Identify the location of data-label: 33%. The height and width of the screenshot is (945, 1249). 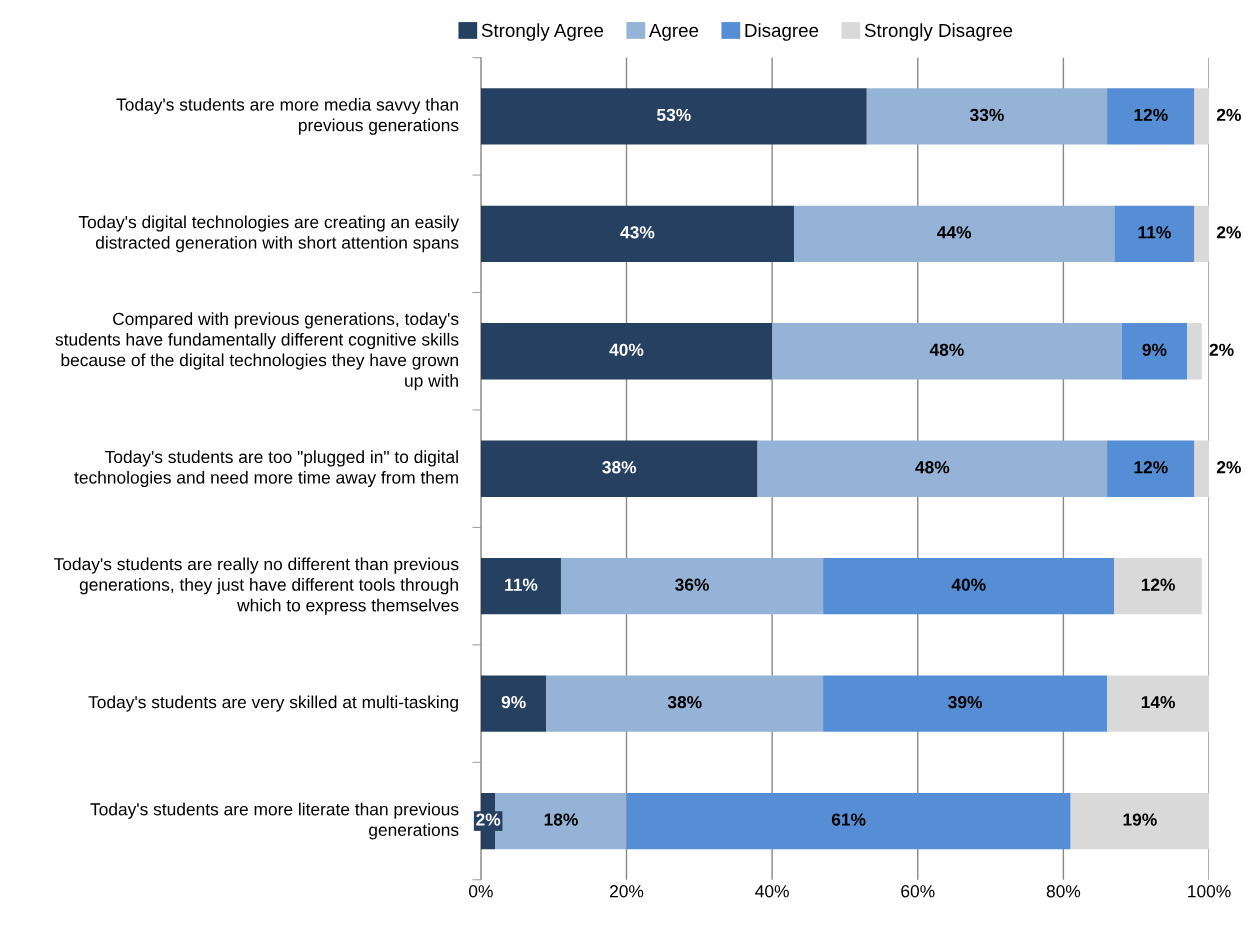
(986, 115).